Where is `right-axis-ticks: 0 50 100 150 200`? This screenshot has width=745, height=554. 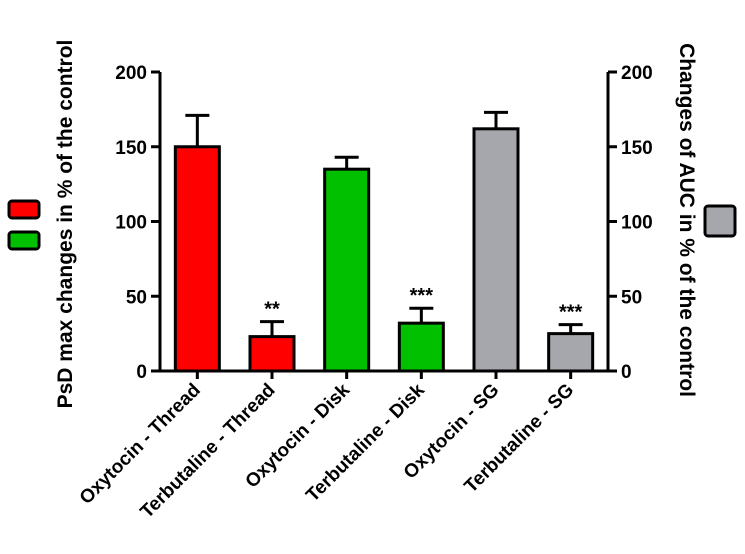 right-axis-ticks: 0 50 100 150 200 is located at coordinates (630, 223).